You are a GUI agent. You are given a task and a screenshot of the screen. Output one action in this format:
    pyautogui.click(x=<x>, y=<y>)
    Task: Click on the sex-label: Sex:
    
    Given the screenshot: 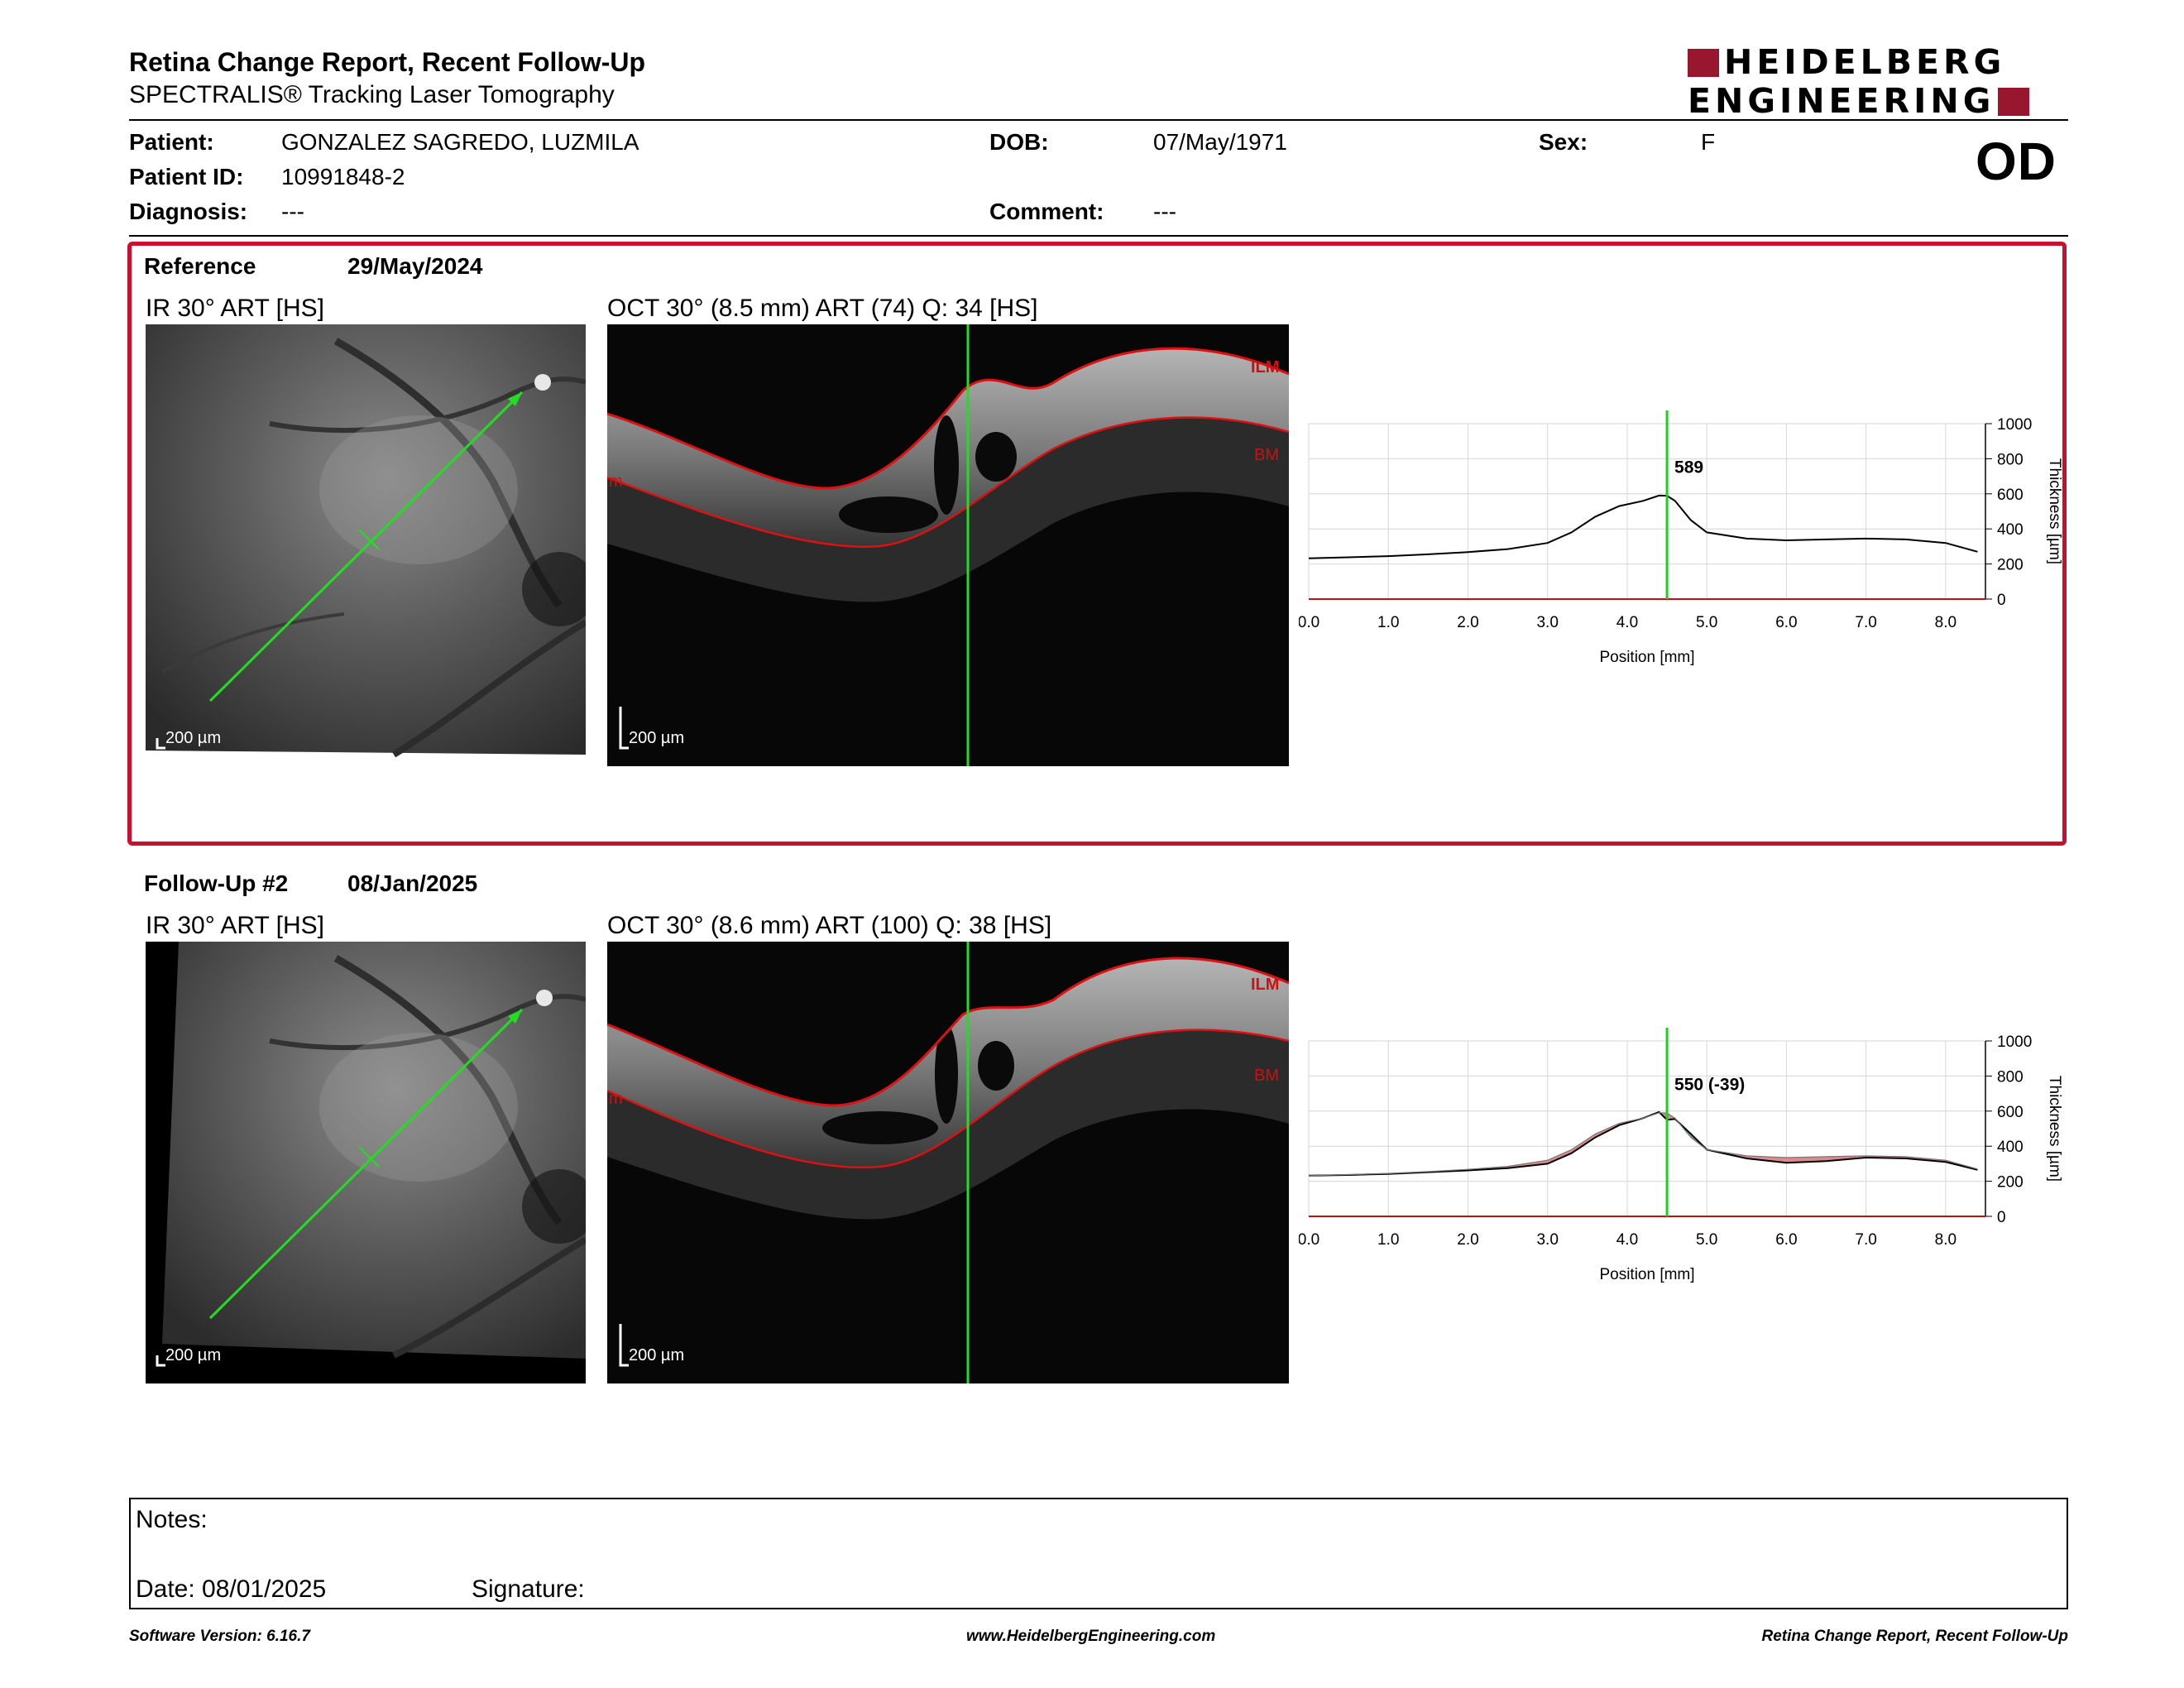 What is the action you would take?
    pyautogui.click(x=1563, y=142)
    